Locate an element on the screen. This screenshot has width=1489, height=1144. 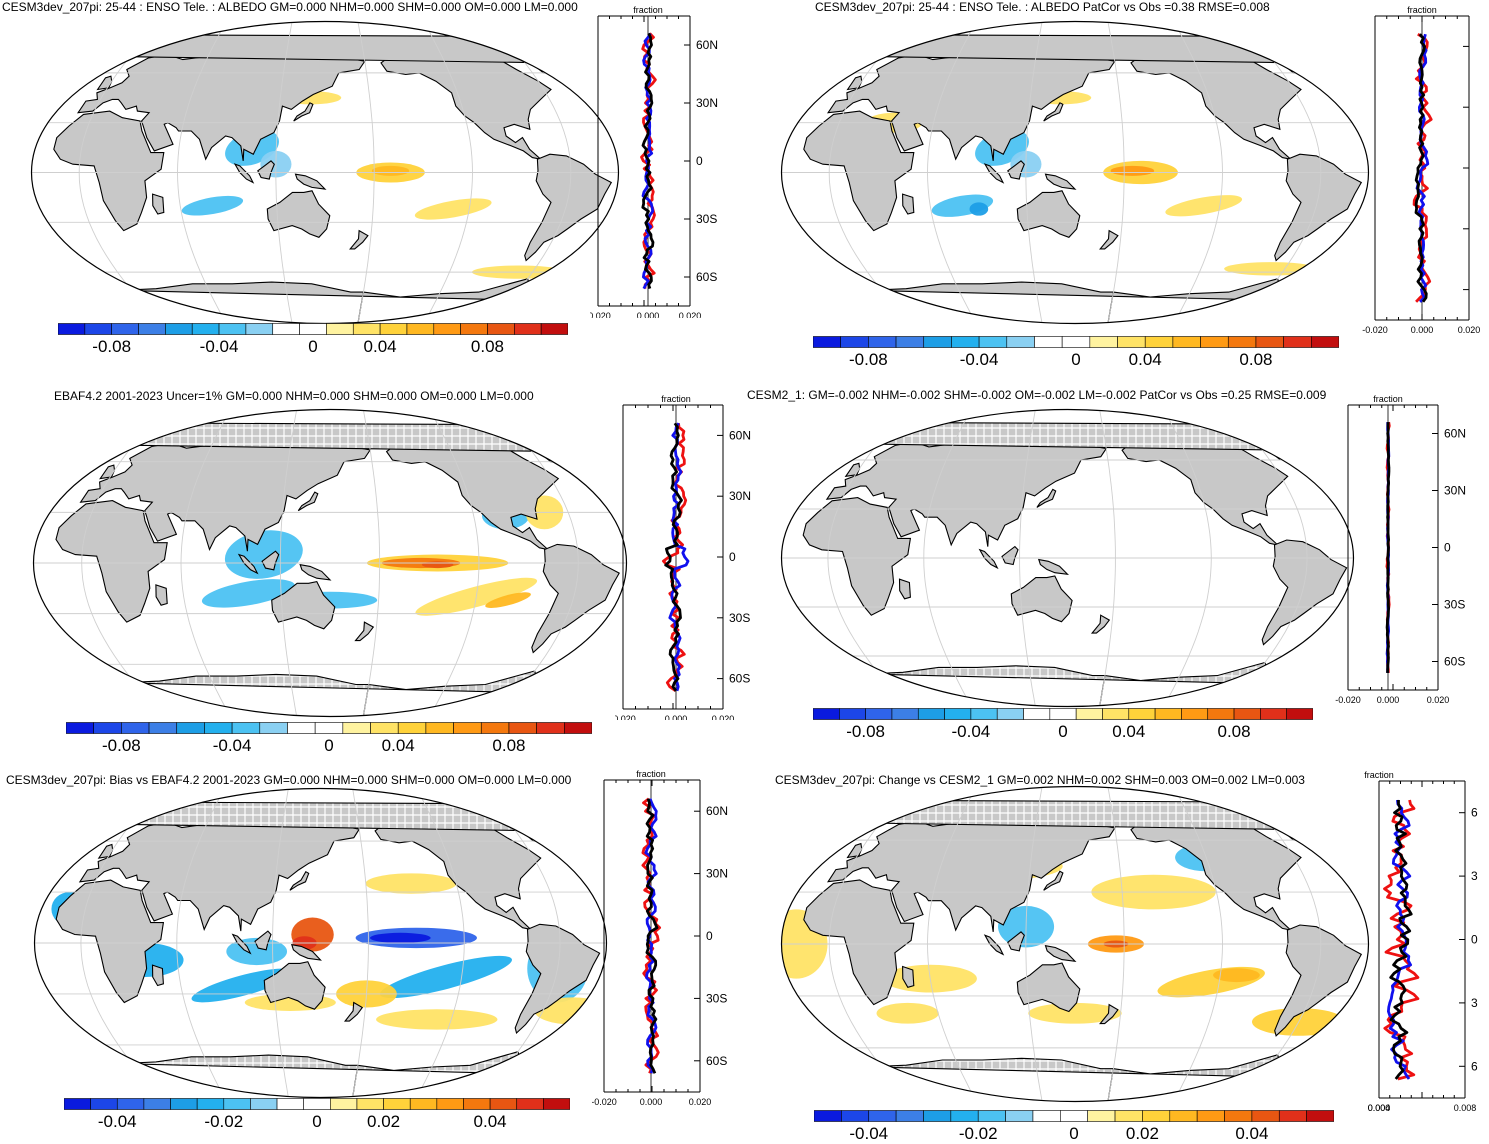
lat-tick-label: 6 is located at coordinates (1474, 1066).